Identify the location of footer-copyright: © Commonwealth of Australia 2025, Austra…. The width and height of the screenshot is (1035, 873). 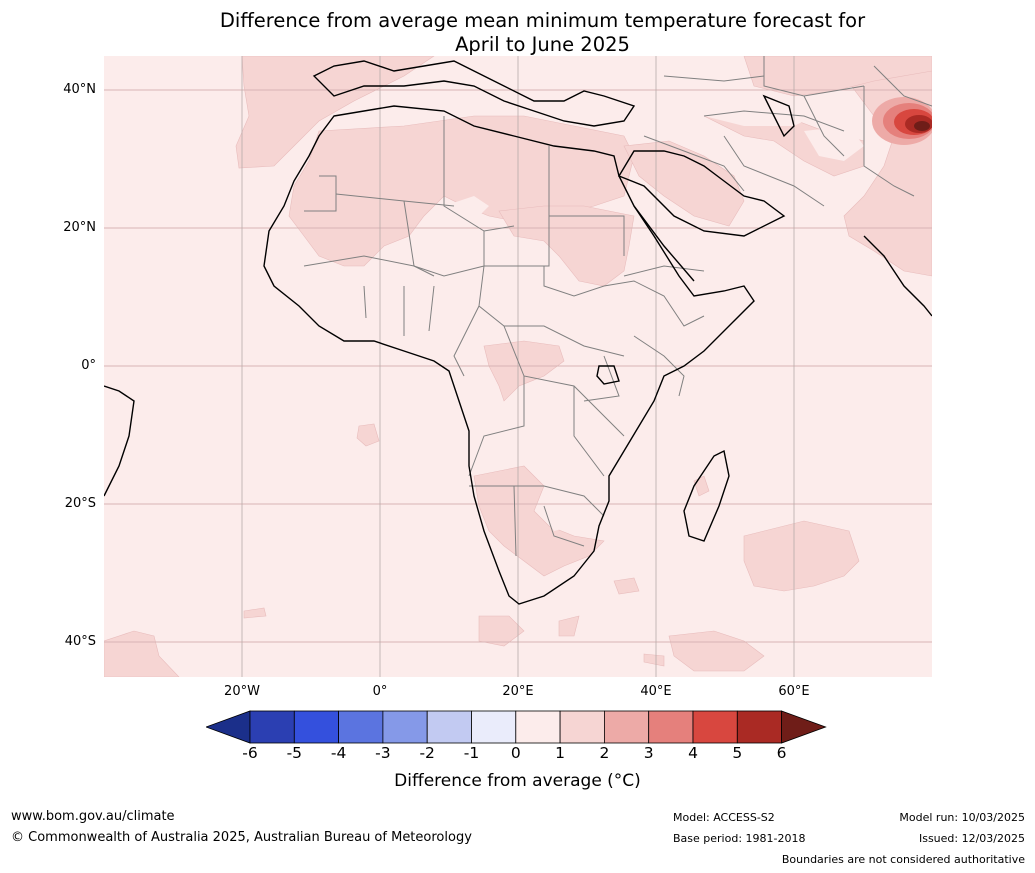
(241, 837).